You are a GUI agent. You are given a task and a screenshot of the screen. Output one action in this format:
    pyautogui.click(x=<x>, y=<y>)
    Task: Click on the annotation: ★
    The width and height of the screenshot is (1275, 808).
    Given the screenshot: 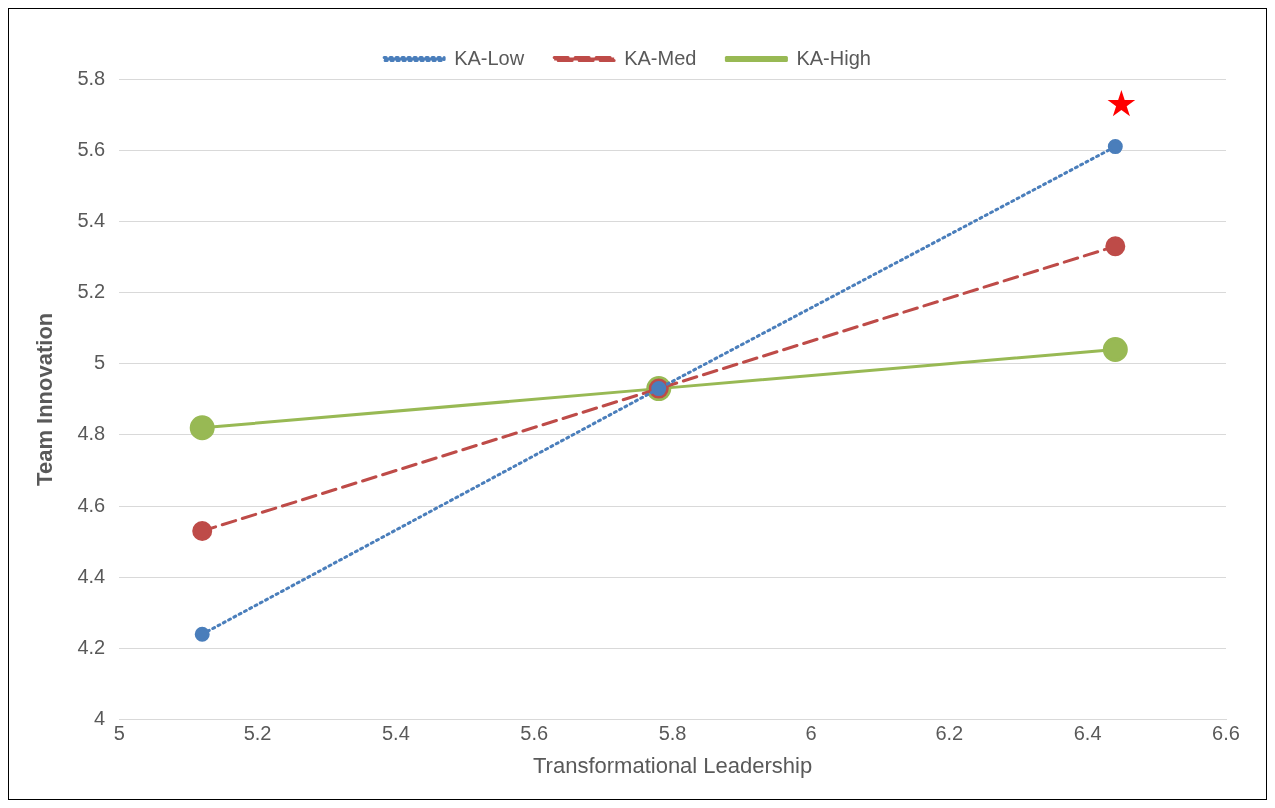 What is the action you would take?
    pyautogui.click(x=1121, y=104)
    